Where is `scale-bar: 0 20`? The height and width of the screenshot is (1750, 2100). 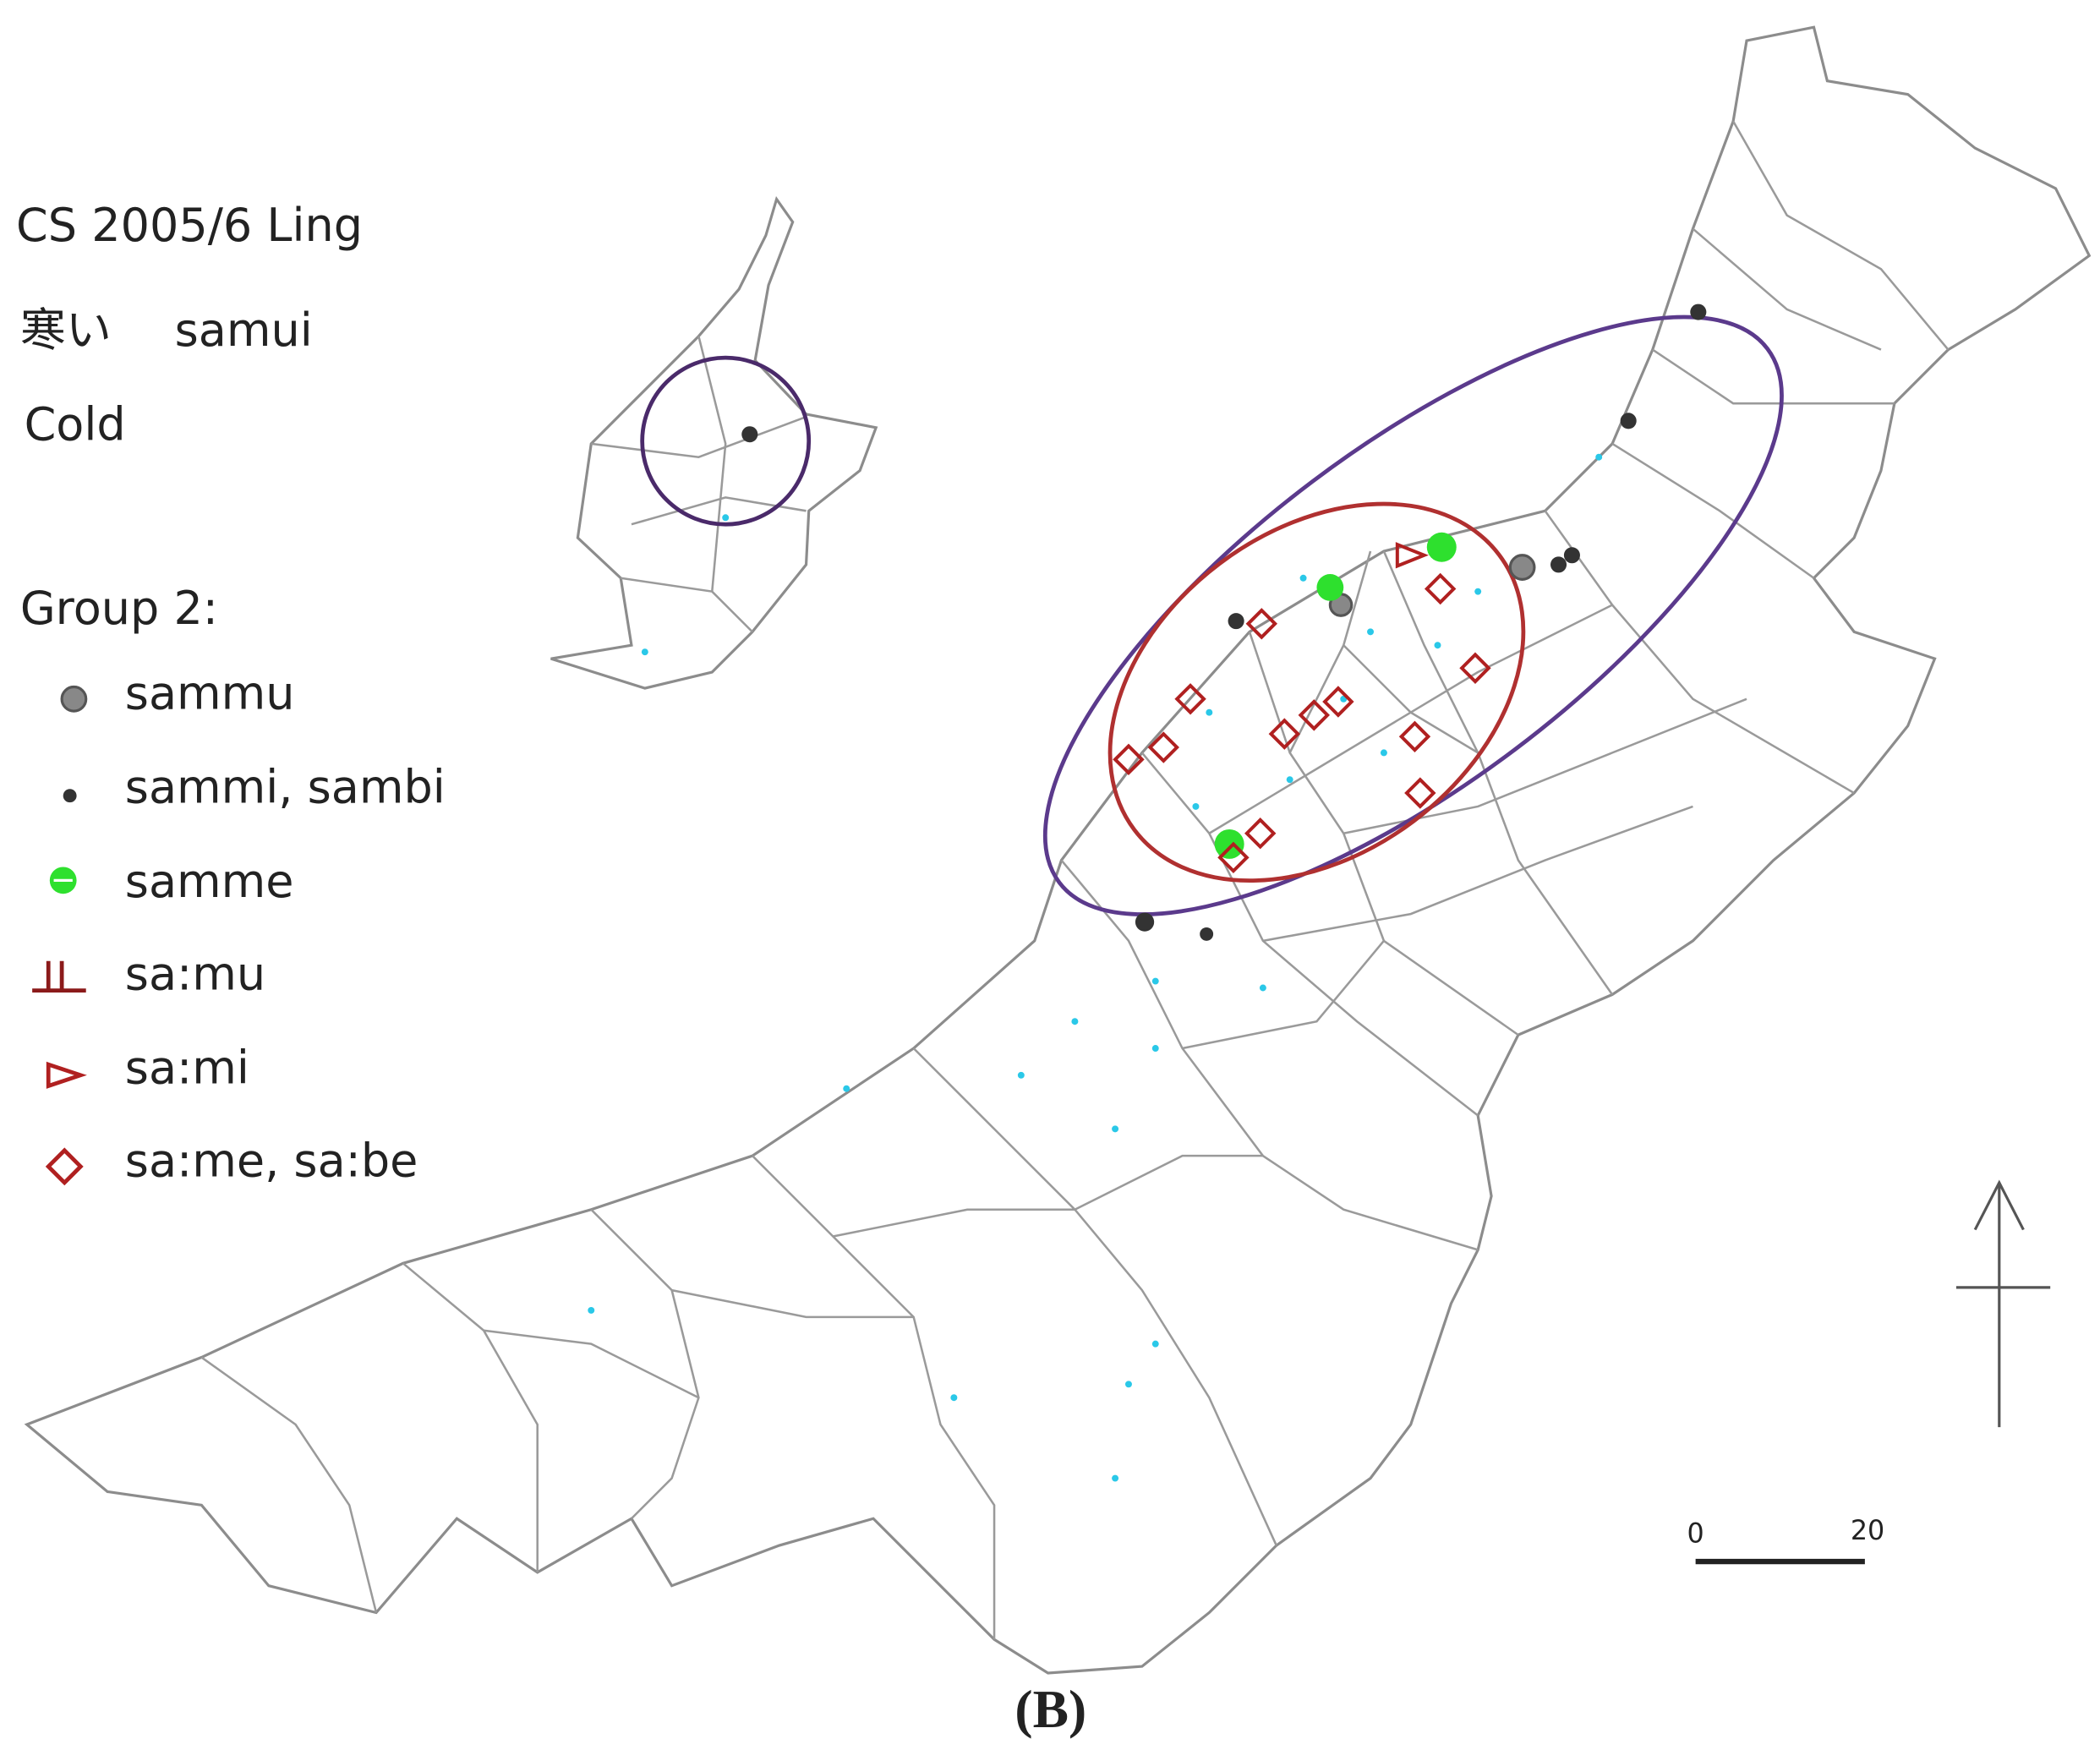 scale-bar: 0 20 is located at coordinates (1785, 1540).